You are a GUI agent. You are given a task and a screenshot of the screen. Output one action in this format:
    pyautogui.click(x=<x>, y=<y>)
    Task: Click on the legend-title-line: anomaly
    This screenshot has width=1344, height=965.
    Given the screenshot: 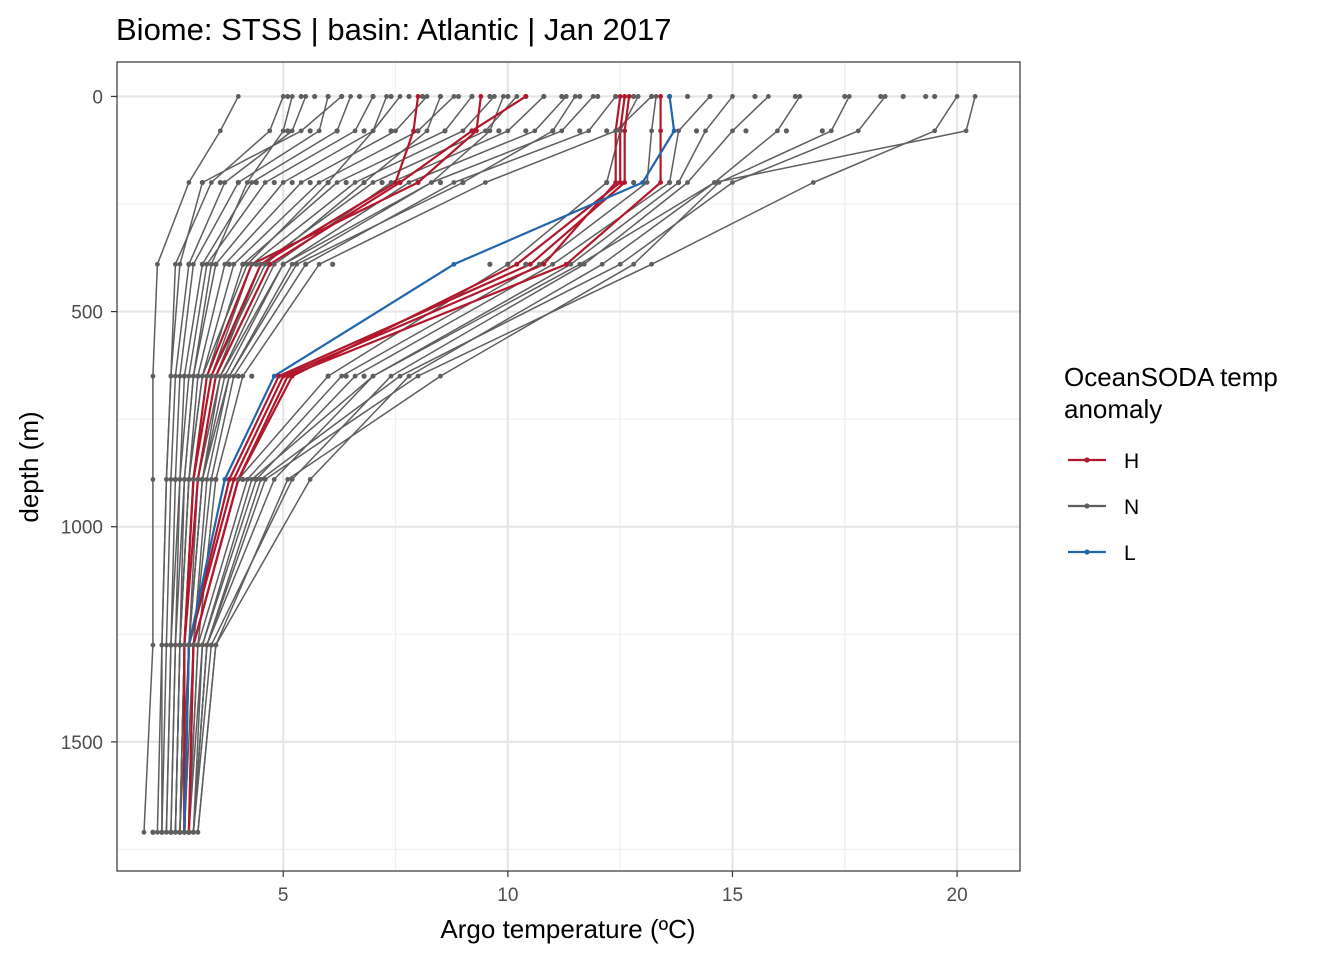 What is the action you would take?
    pyautogui.click(x=1113, y=409)
    